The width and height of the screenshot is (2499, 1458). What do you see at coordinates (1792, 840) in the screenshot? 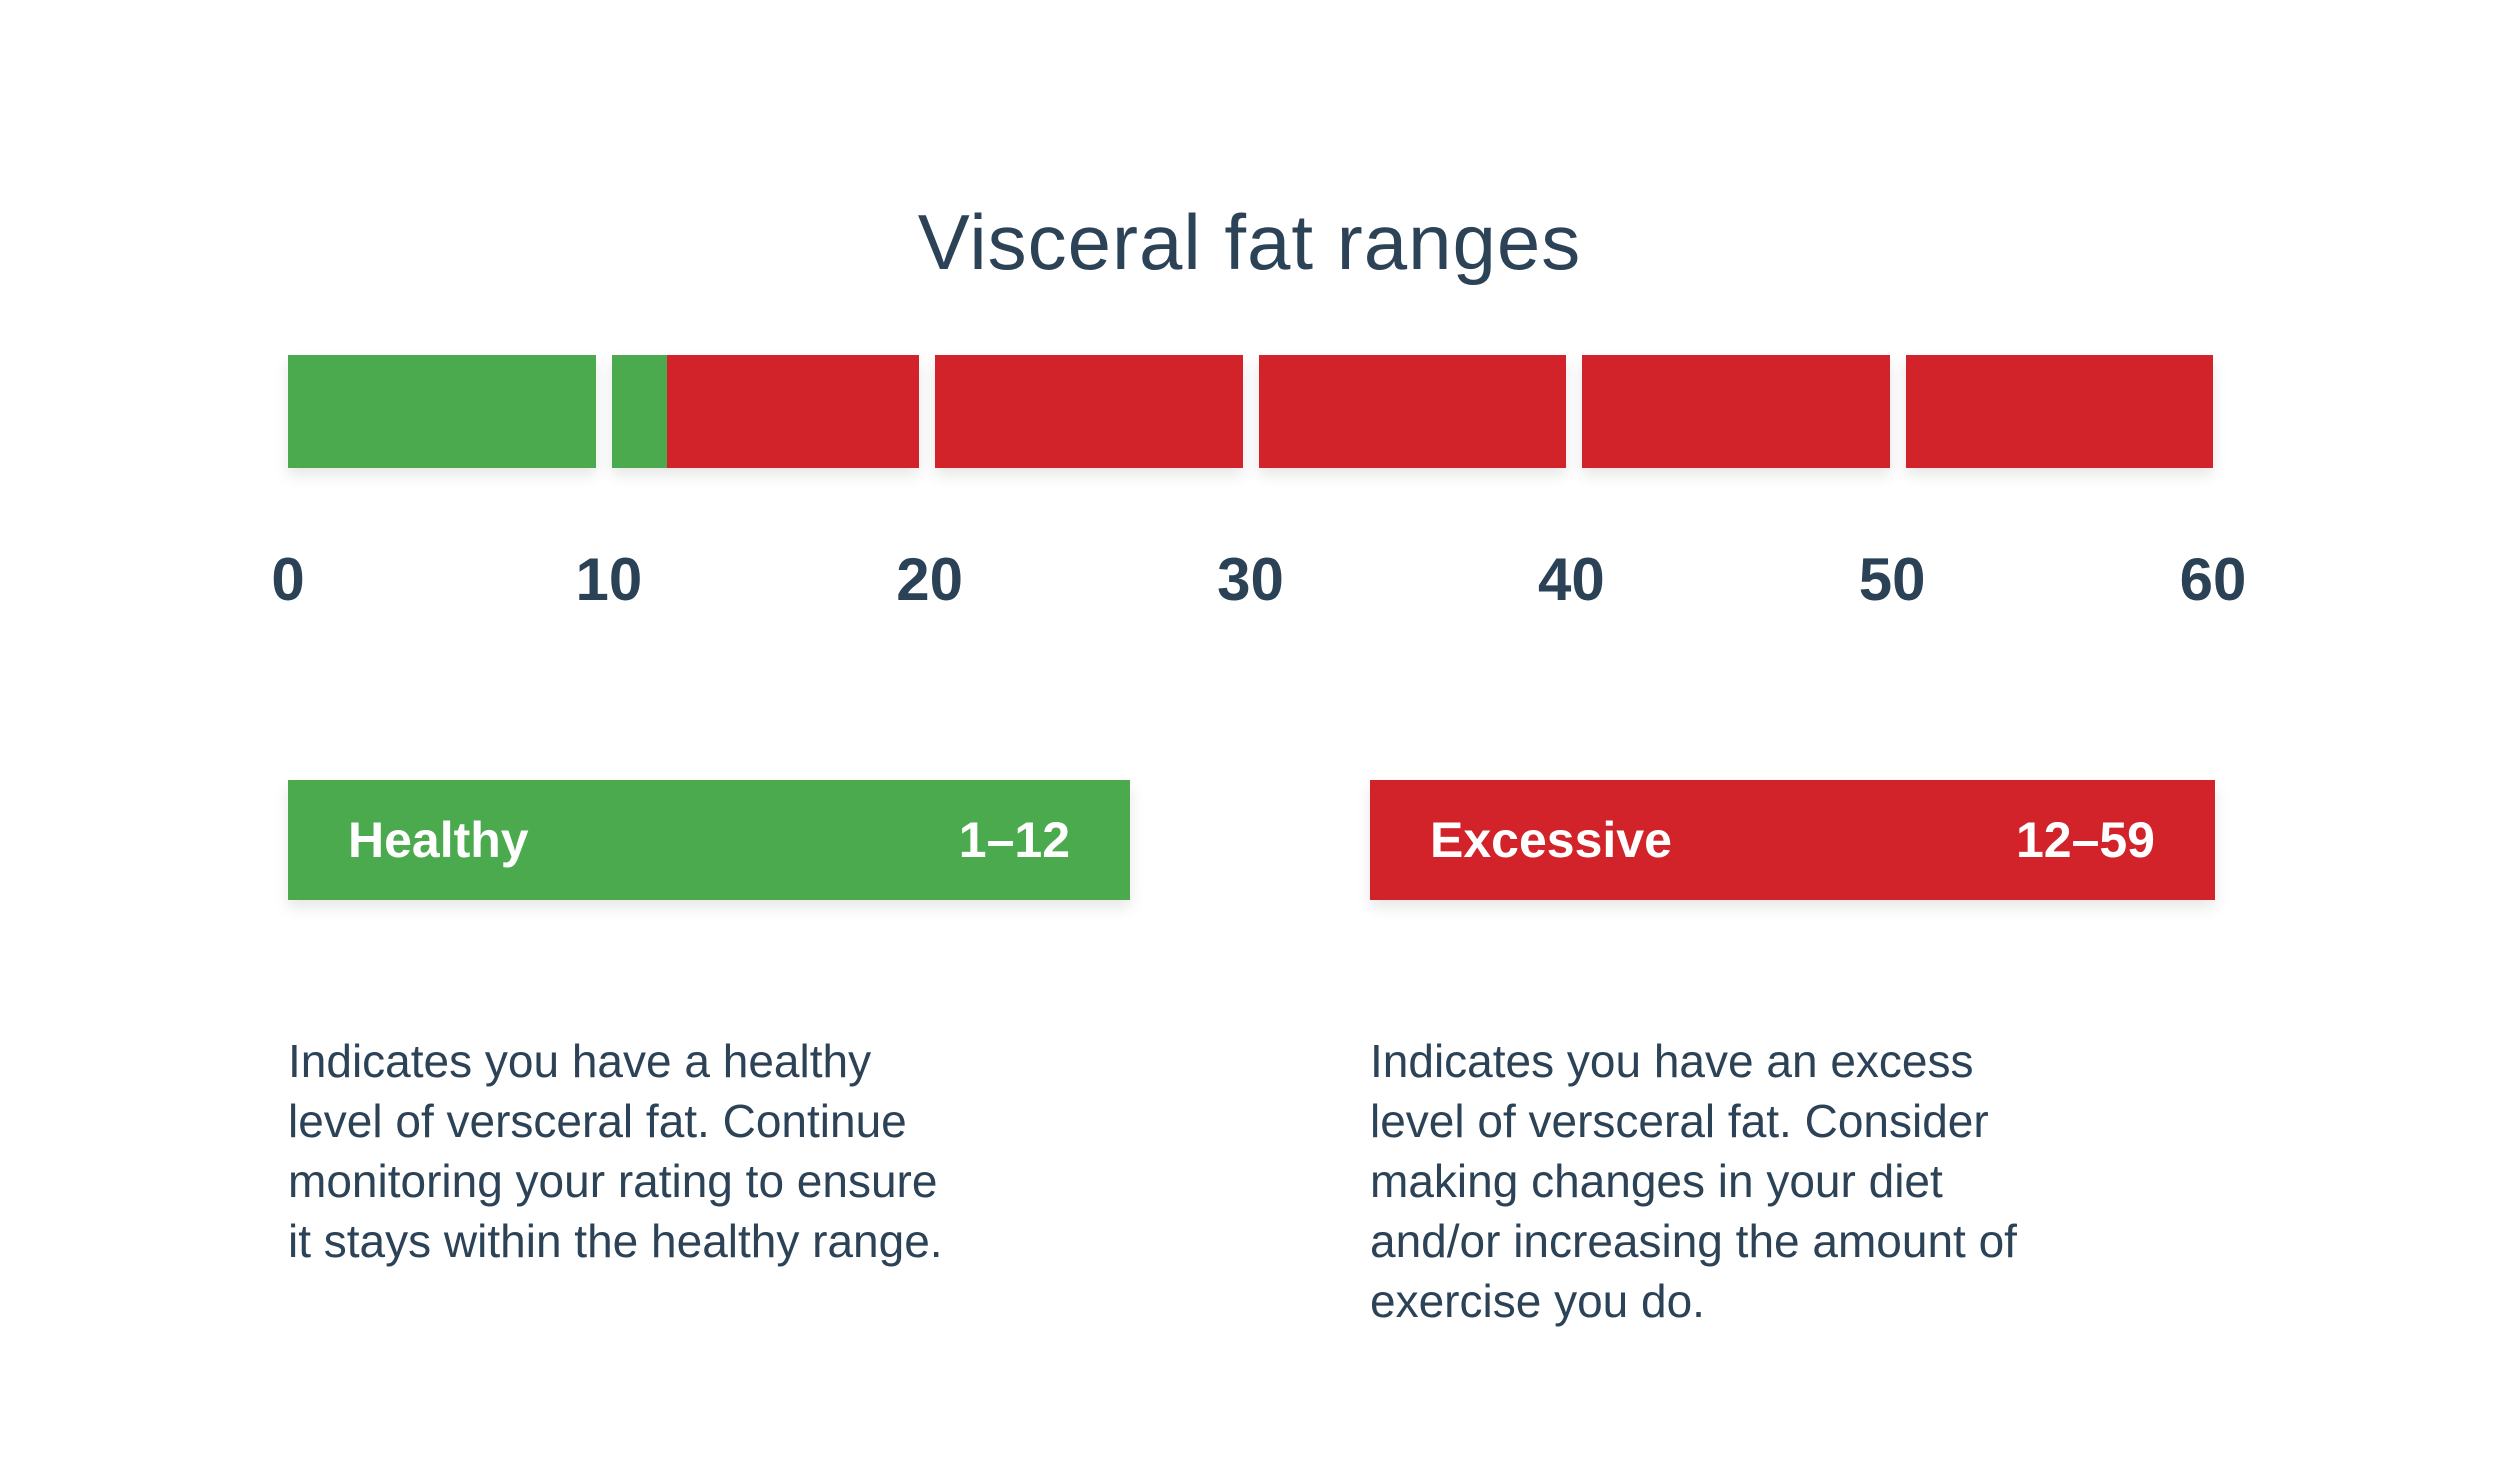
I see `excessive-legend-card: Excessive 12–59` at bounding box center [1792, 840].